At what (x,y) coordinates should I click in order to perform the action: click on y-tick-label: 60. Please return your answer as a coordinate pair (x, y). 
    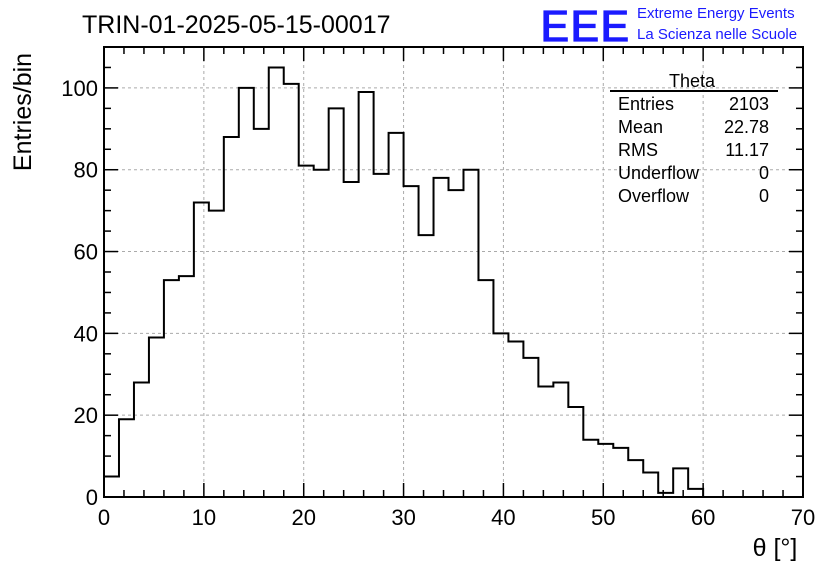
    Looking at the image, I should click on (86, 252).